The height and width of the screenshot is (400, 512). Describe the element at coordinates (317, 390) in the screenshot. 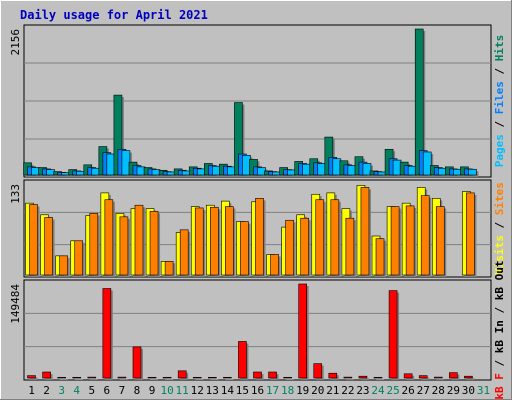

I see `day-label: 20` at that location.